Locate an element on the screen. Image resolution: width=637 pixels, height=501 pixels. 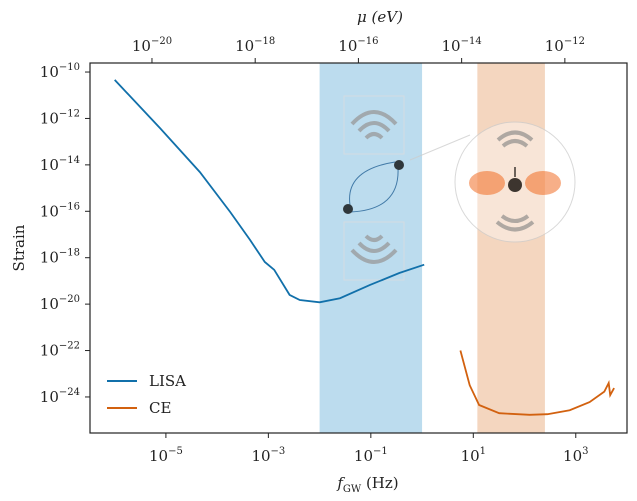
y-tick-label: 10−12 is located at coordinates (60, 117).